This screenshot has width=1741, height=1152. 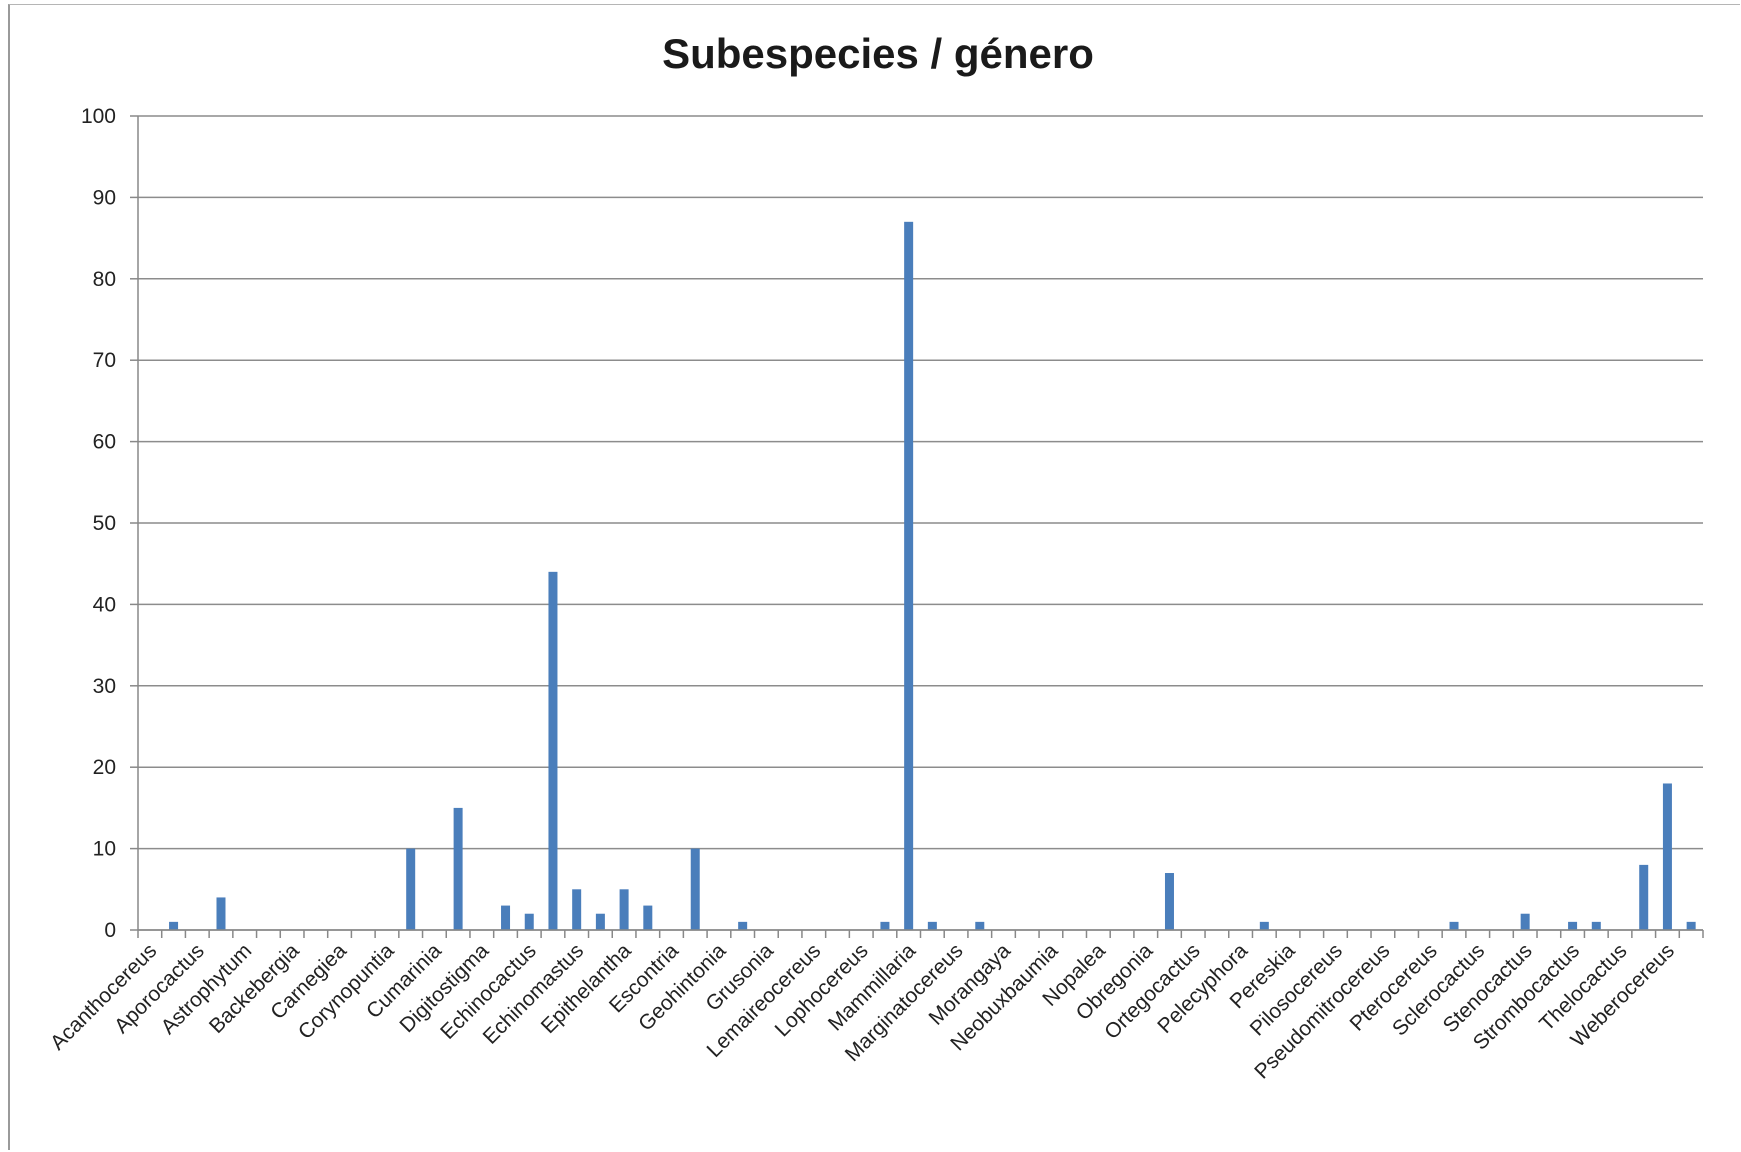 I want to click on y-tick-label: 30, so click(x=104, y=686).